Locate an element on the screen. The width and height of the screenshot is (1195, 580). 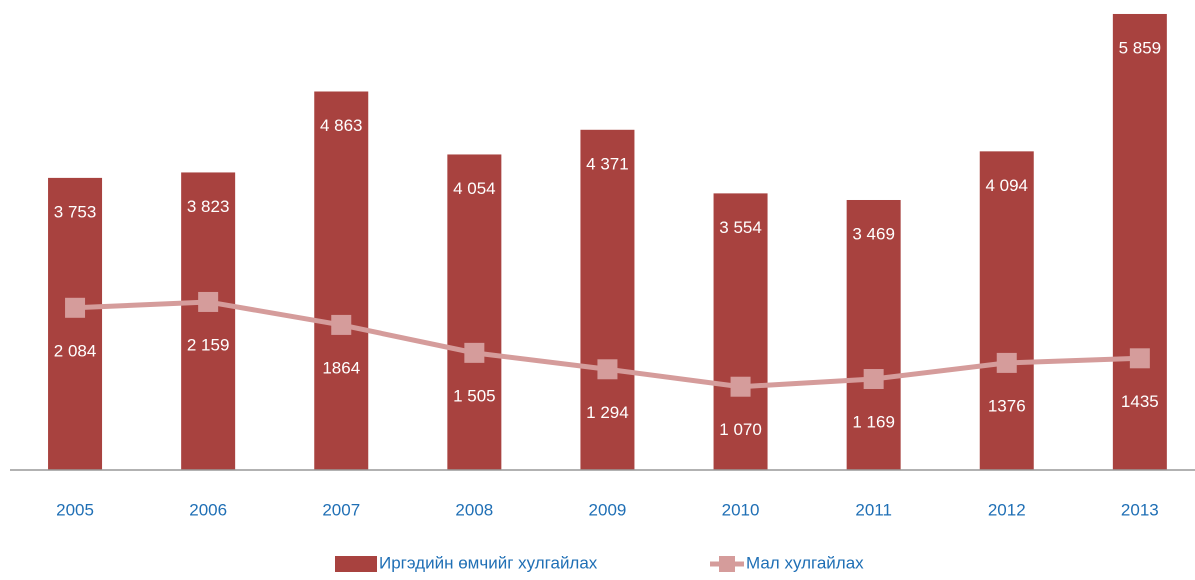
bar-value-label: 4 371 is located at coordinates (607, 163).